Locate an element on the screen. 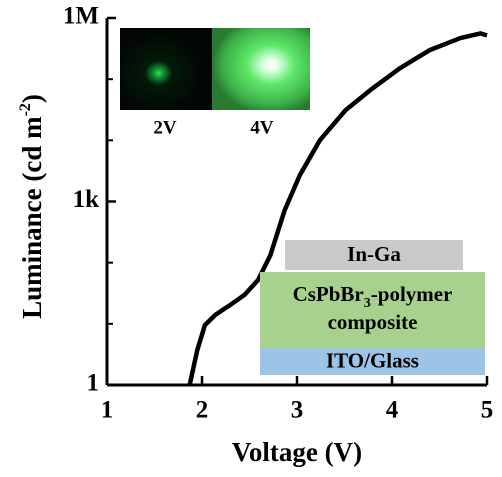 This screenshot has height=477, width=502. layer-label: composite is located at coordinates (373, 322).